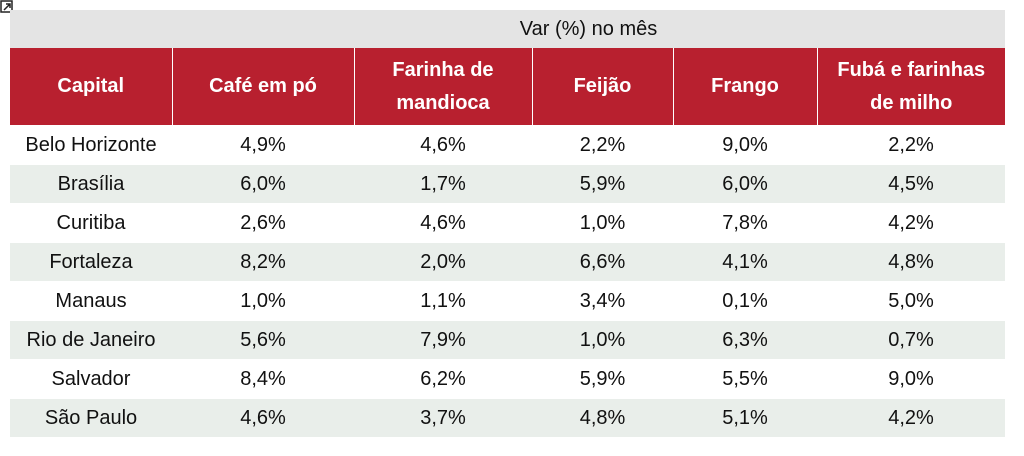  Describe the element at coordinates (589, 29) in the screenshot. I see `super-header: Var (%) no mês` at that location.